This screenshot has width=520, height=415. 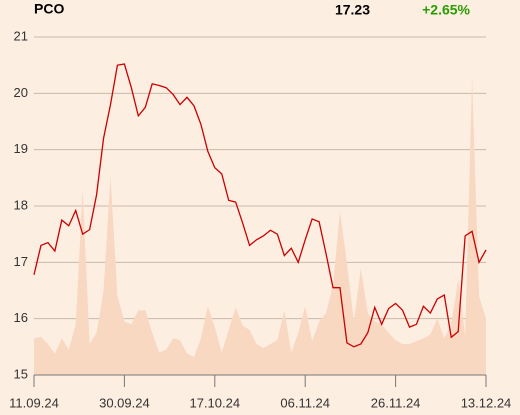 I want to click on x-tick-label: 17.10.24, so click(x=214, y=402).